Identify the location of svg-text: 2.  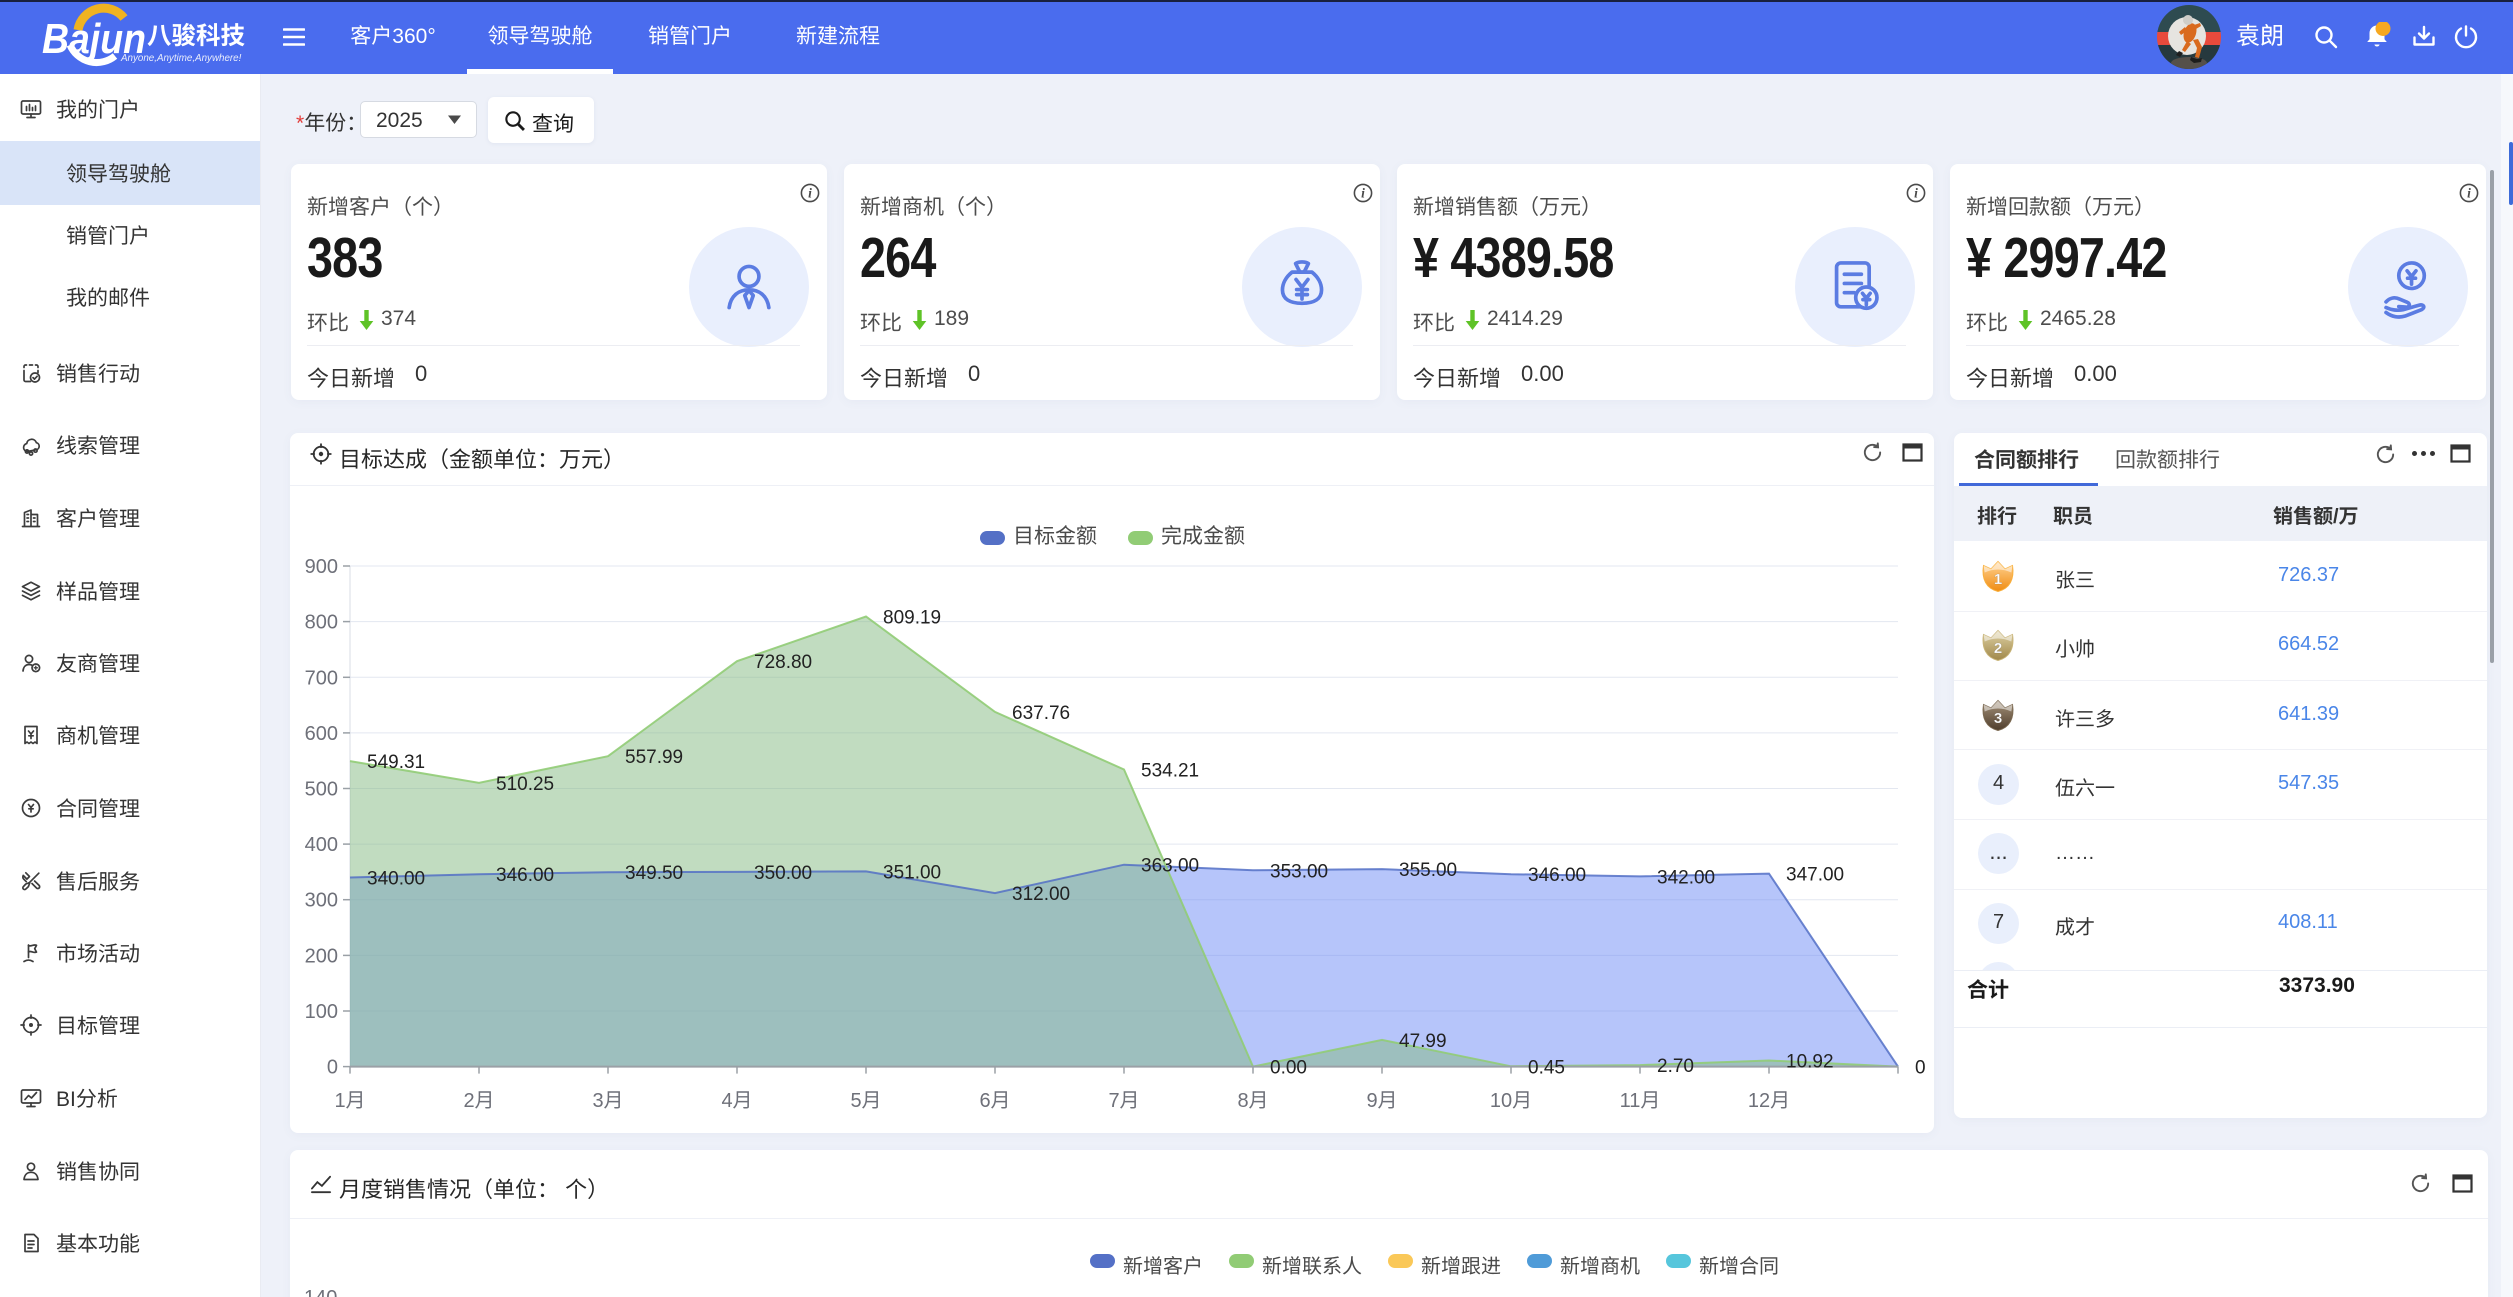
(1998, 648).